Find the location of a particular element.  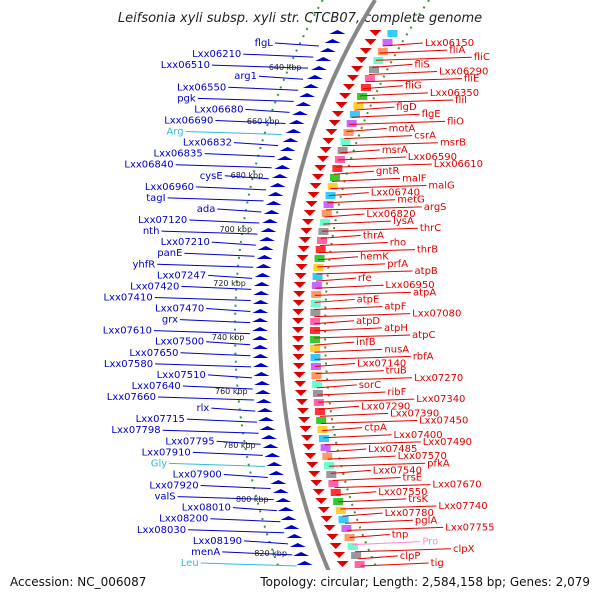

gene-label: ada is located at coordinates (206, 209).